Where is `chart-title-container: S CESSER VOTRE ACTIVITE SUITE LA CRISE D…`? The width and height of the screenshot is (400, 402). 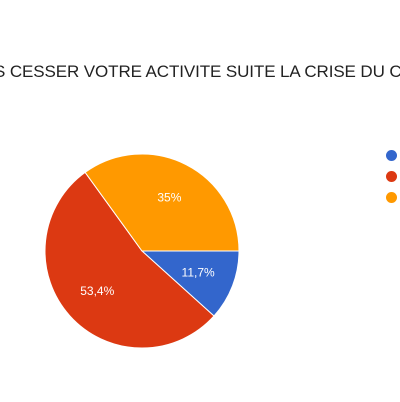 chart-title-container: S CESSER VOTRE ACTIVITE SUITE LA CRISE D… is located at coordinates (200, 74).